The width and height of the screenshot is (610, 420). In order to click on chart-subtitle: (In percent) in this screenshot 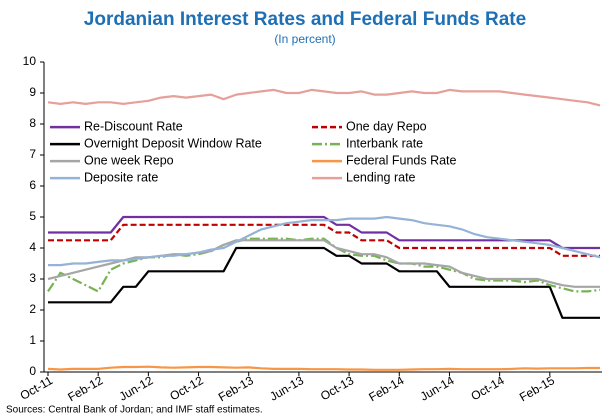, I will do `click(304, 39)`.